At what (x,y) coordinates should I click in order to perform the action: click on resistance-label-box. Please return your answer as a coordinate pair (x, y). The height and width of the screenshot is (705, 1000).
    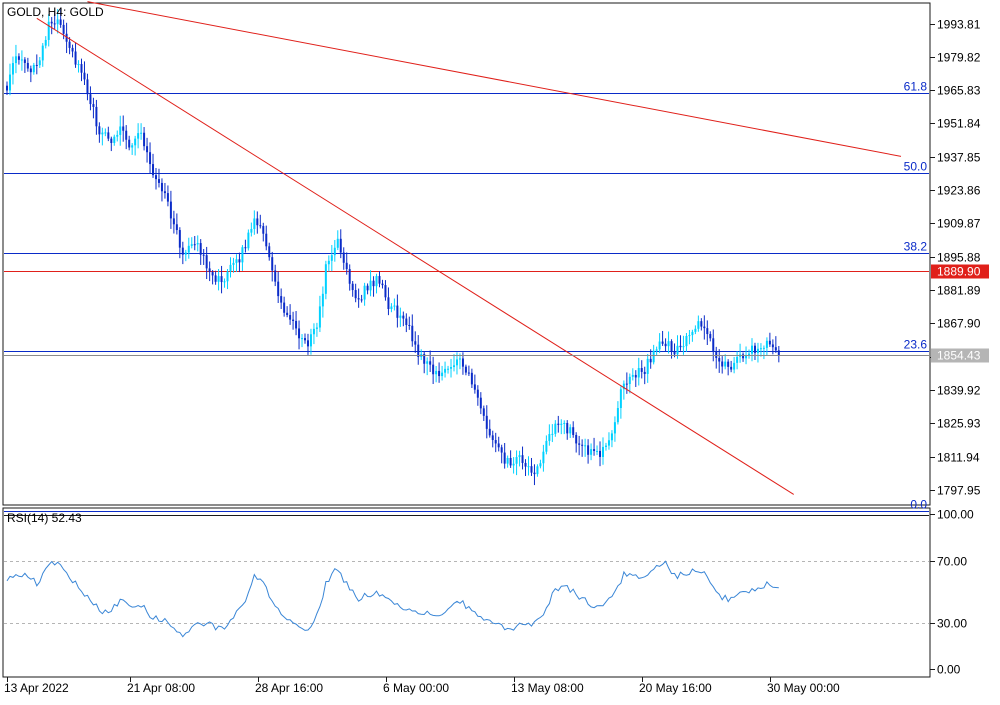
    Looking at the image, I should click on (960, 271).